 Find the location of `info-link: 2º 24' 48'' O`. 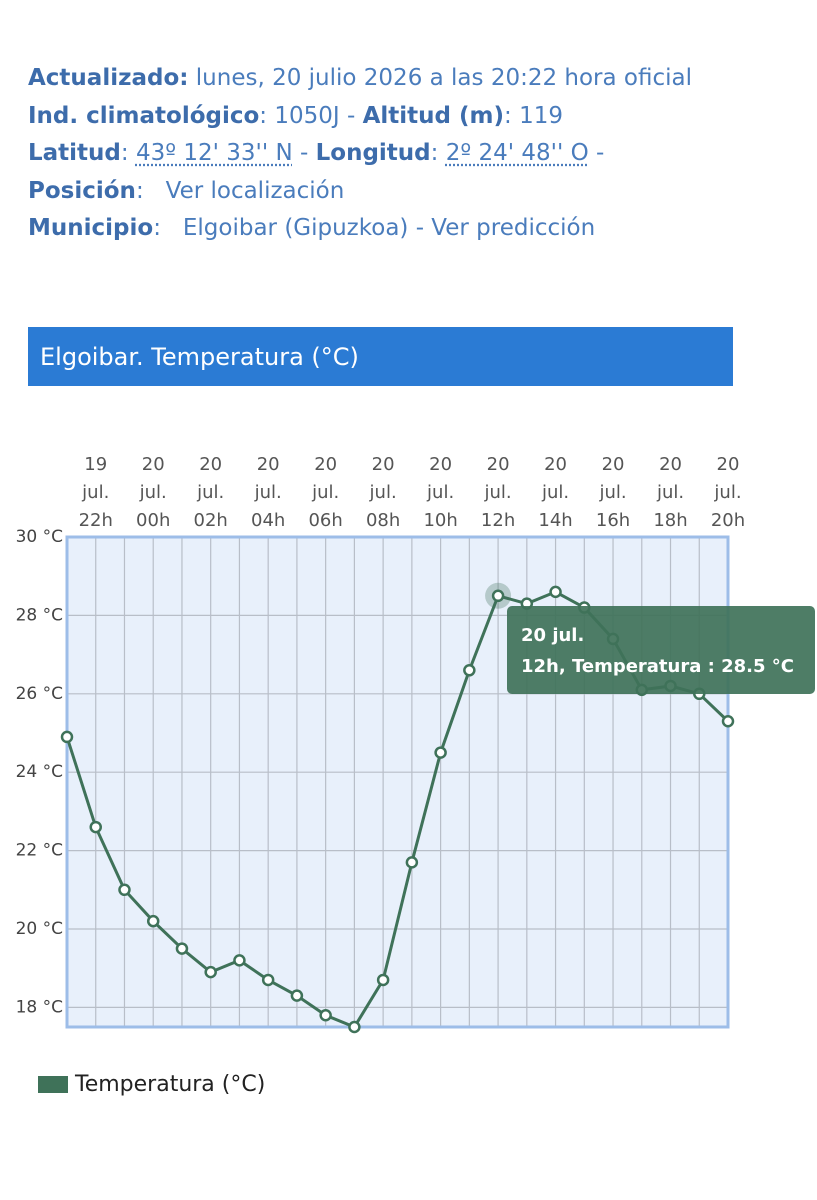

info-link: 2º 24' 48'' O is located at coordinates (517, 153).